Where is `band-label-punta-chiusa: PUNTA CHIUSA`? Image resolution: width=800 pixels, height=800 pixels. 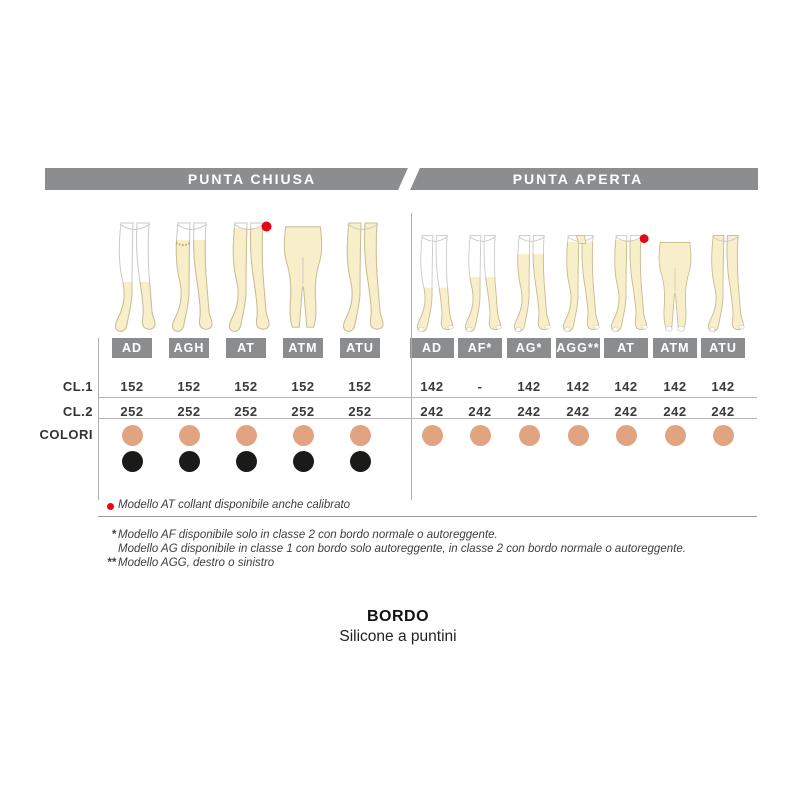
band-label-punta-chiusa: PUNTA CHIUSA is located at coordinates (252, 179).